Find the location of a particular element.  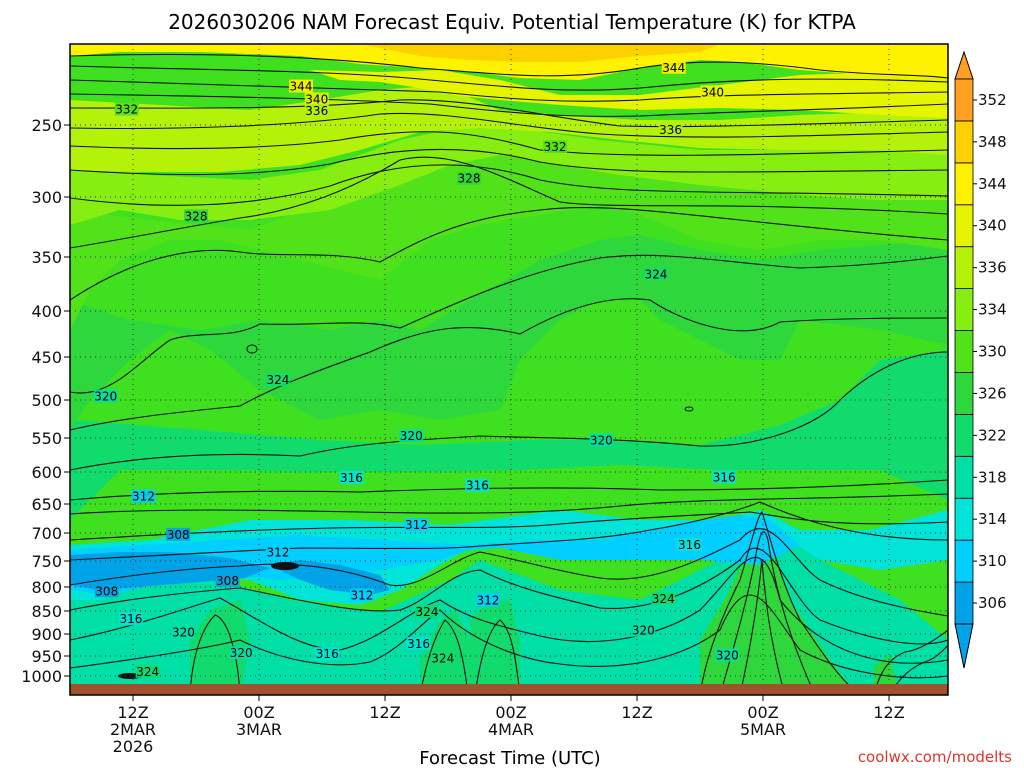

contour-label: 328 is located at coordinates (196, 216).